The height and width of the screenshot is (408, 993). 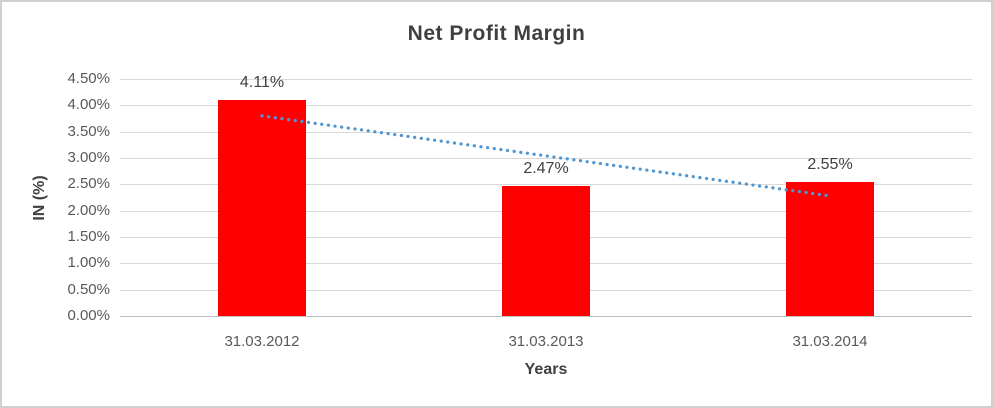 What do you see at coordinates (88, 78) in the screenshot?
I see `y-tick-label: 4.50%` at bounding box center [88, 78].